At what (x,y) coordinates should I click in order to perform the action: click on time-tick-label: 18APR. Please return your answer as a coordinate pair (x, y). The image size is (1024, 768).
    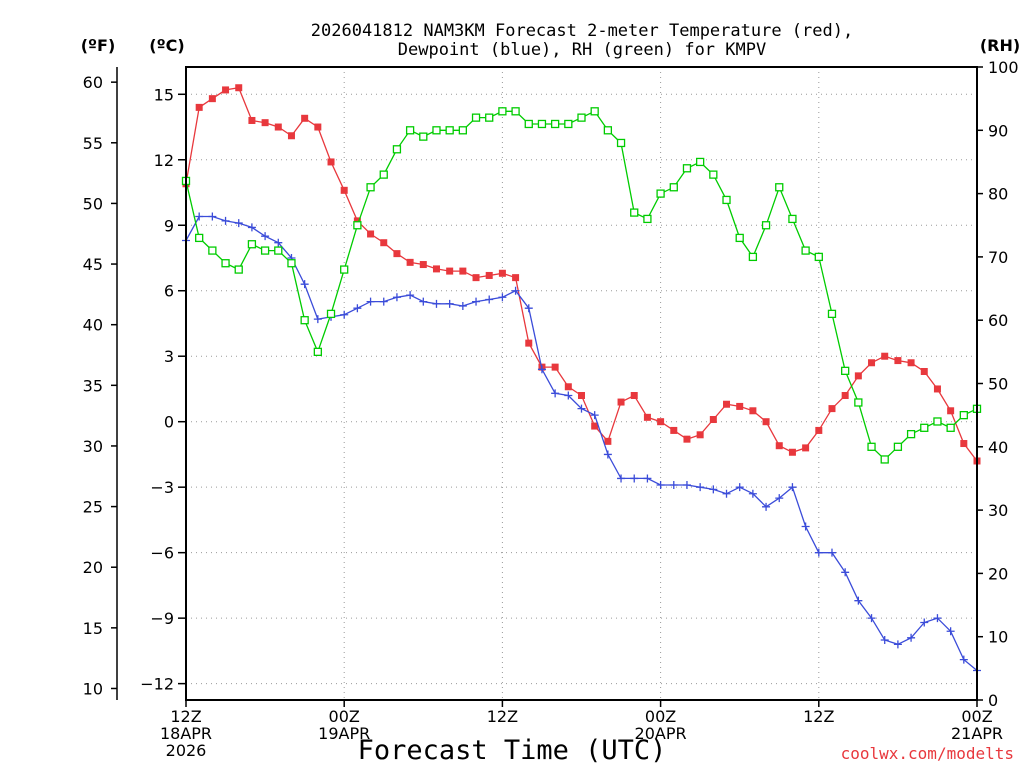
    Looking at the image, I should click on (186, 733).